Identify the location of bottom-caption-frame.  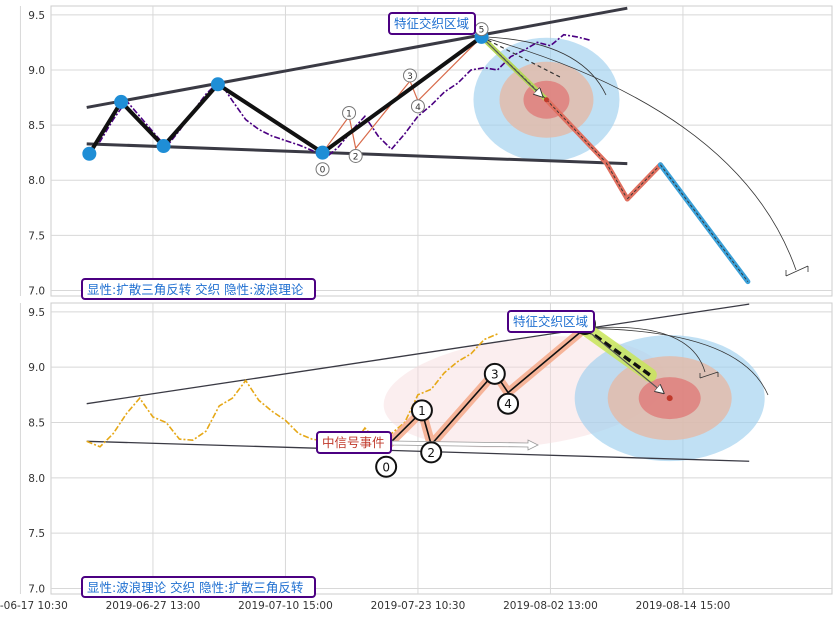
(198, 587).